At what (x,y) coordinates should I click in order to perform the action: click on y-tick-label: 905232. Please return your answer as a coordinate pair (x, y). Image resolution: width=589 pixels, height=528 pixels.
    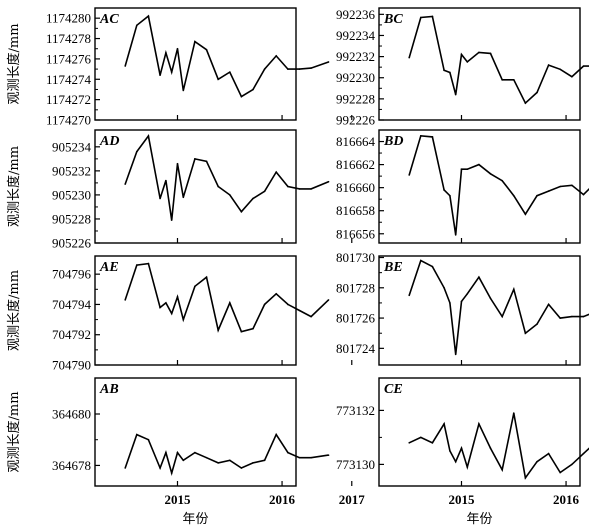
    Looking at the image, I should click on (71, 170).